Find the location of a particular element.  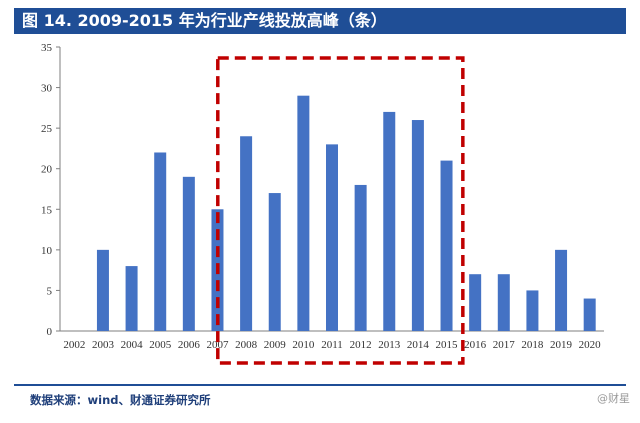

y-tick-label: 20 is located at coordinates (47, 170).